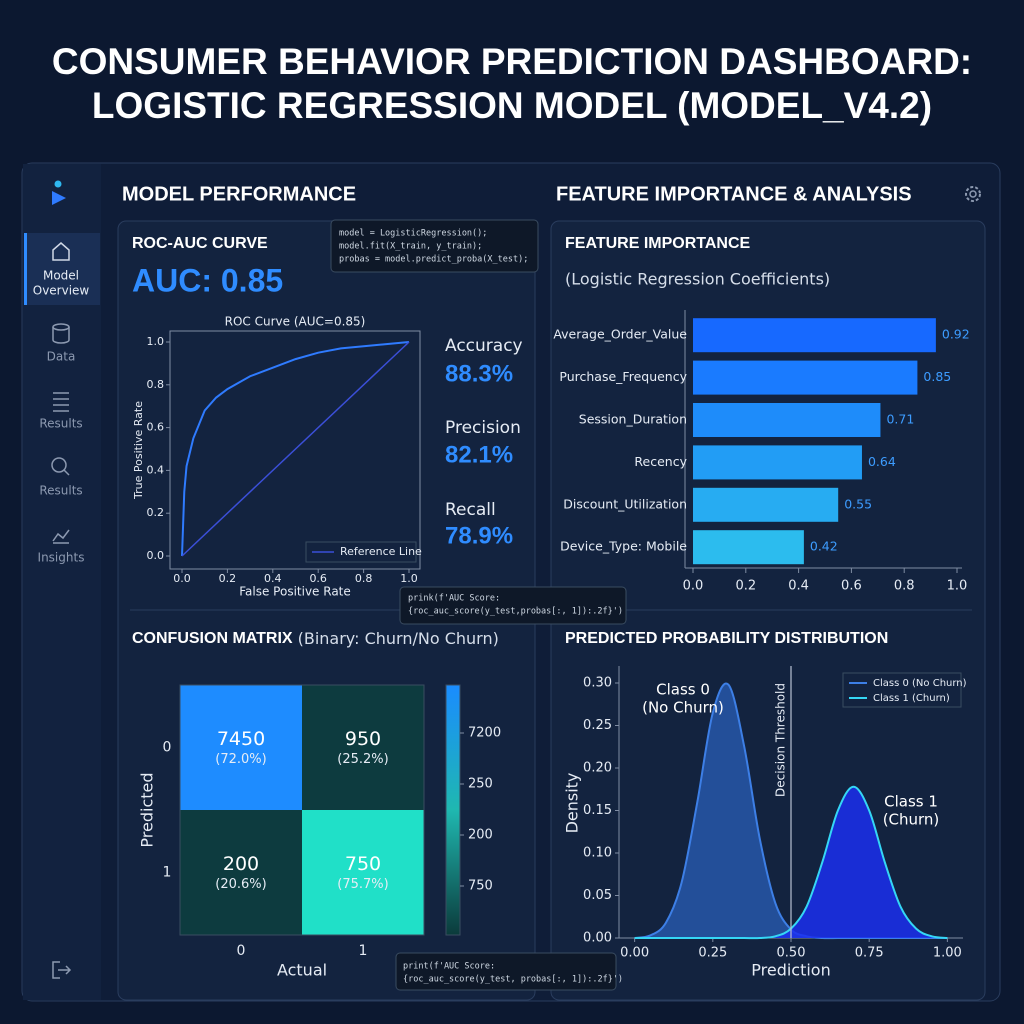 This screenshot has width=1024, height=1024. Describe the element at coordinates (156, 384) in the screenshot. I see `y-tick-label: 0.8` at that location.